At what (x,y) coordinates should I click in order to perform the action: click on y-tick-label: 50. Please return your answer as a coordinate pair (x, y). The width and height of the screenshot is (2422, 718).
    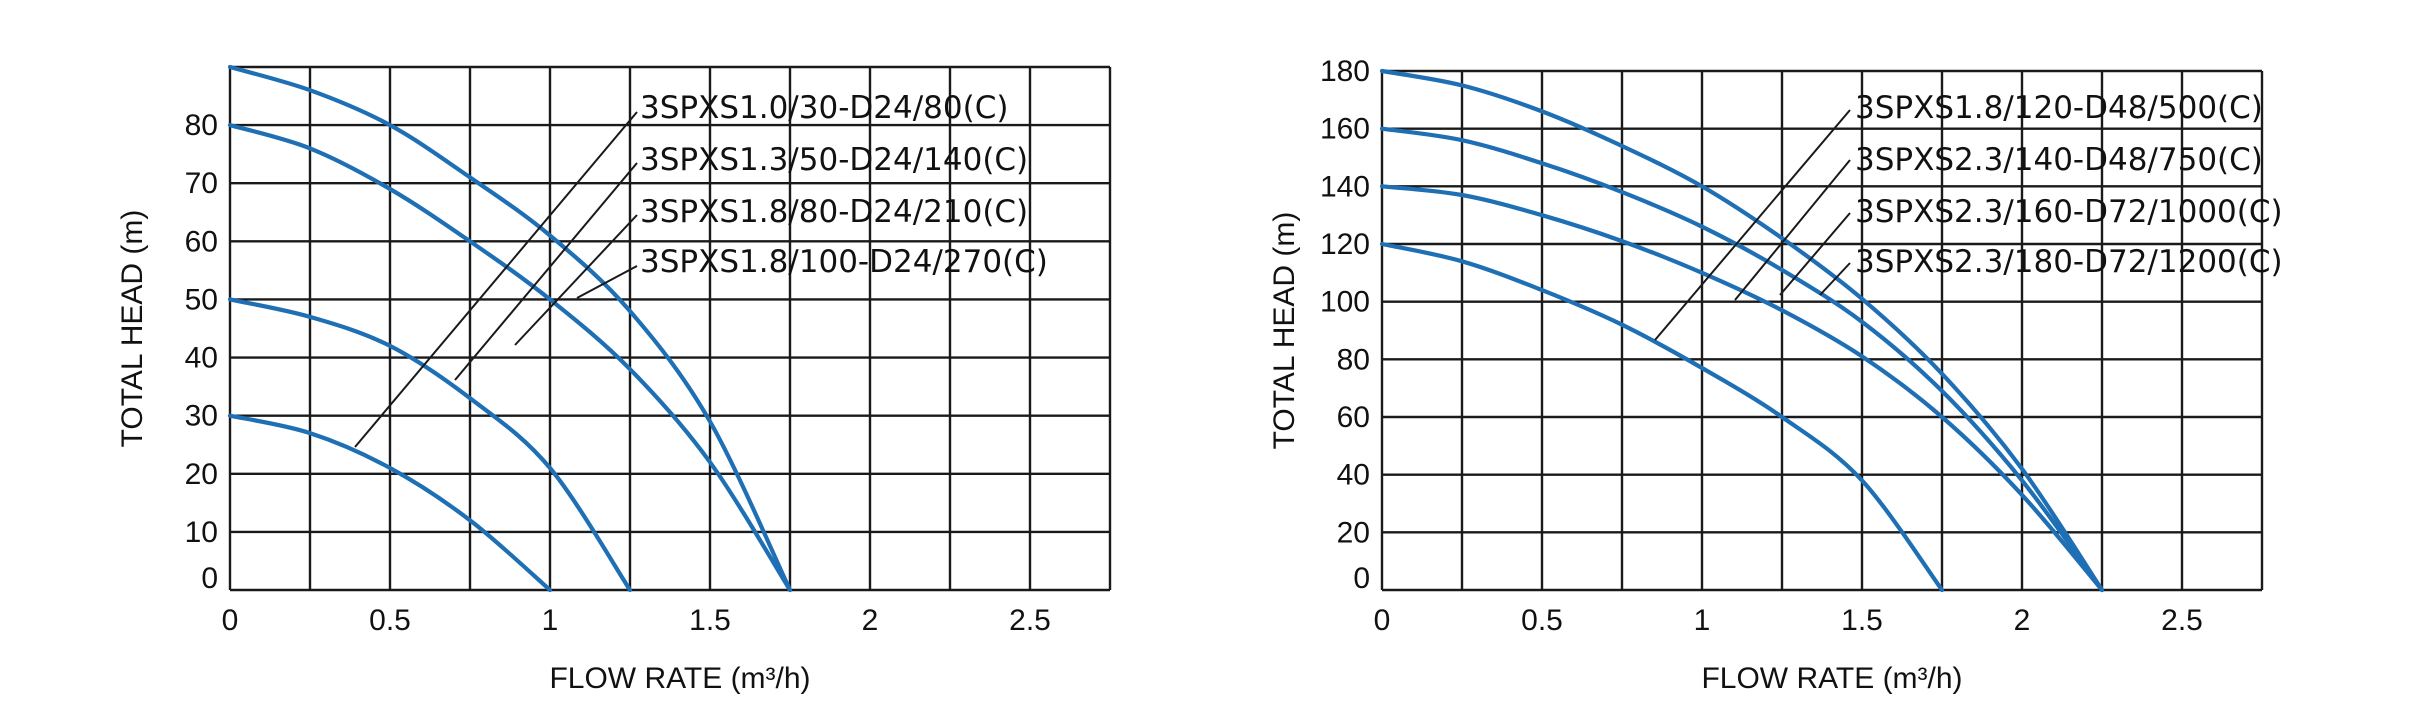
    Looking at the image, I should click on (201, 299).